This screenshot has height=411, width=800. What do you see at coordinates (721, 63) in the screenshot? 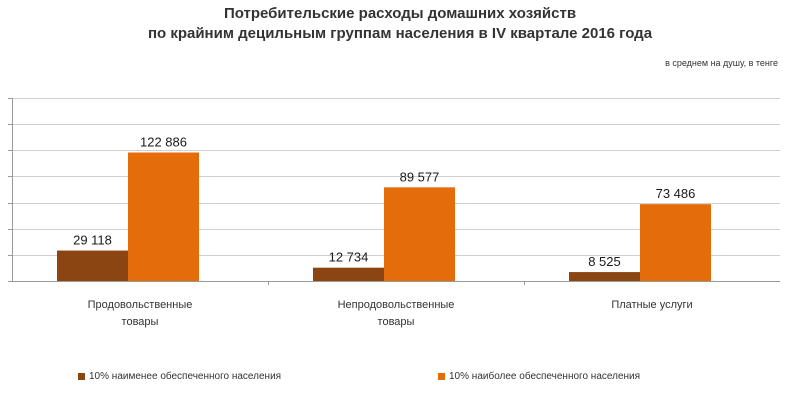
I see `unit-note: в среднем на душу, в тенге` at bounding box center [721, 63].